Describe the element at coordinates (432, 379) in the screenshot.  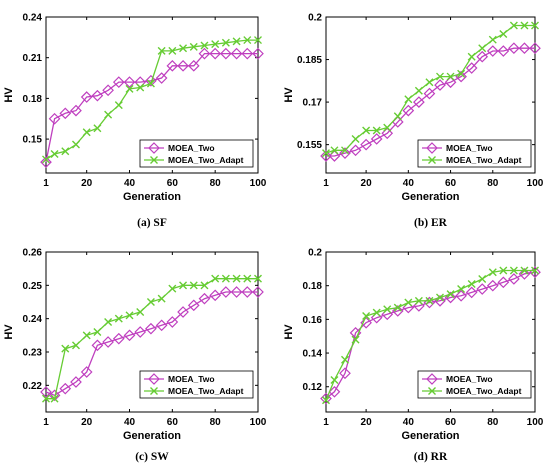
I see `legend-marker-diamond` at that location.